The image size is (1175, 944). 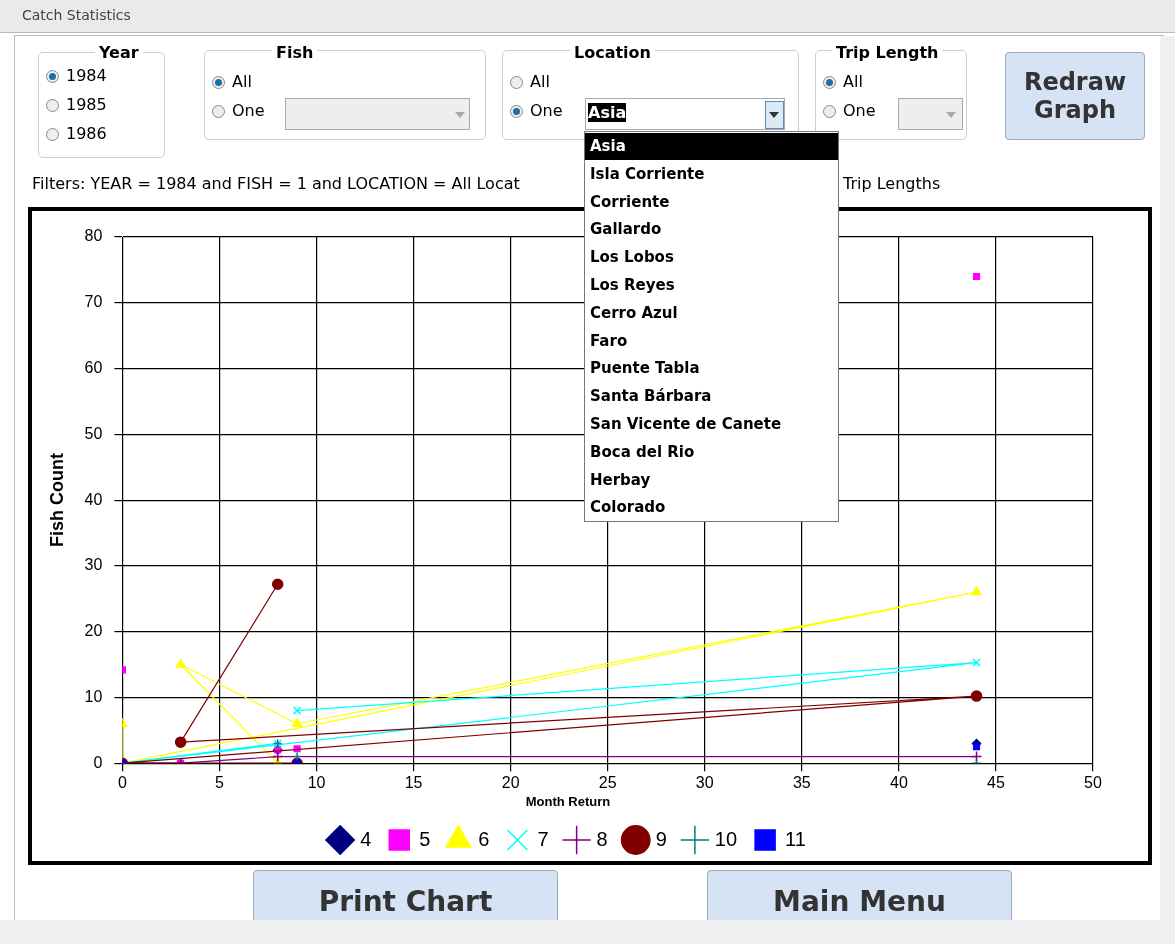 What do you see at coordinates (76, 15) in the screenshot?
I see `chart-title: Catch Statistics` at bounding box center [76, 15].